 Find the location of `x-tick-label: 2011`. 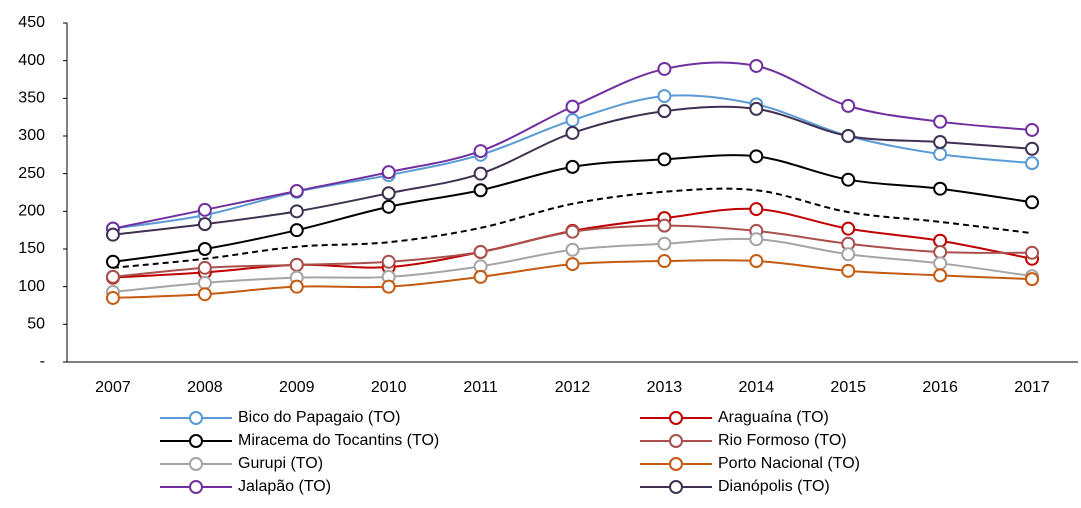

x-tick-label: 2011 is located at coordinates (480, 387).